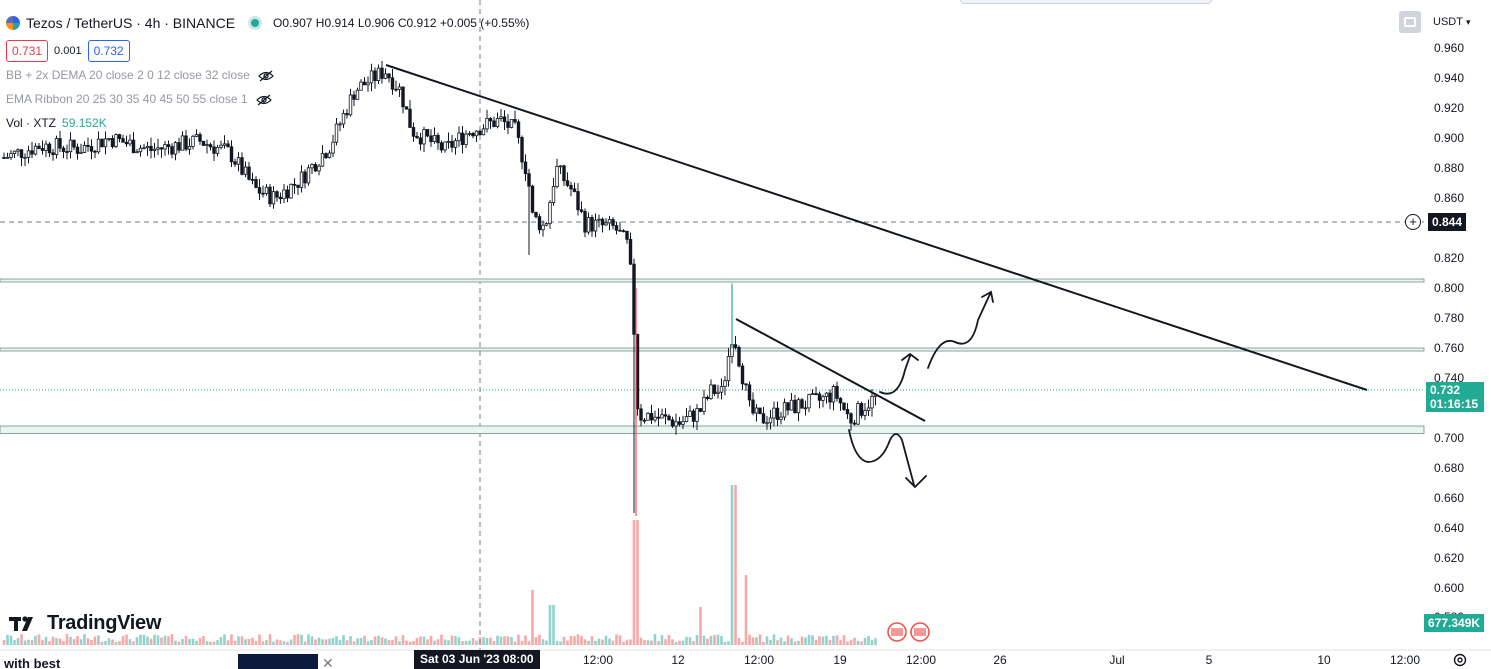 The image size is (1491, 669). What do you see at coordinates (598, 660) in the screenshot?
I see `time-axis-label: 12:00` at bounding box center [598, 660].